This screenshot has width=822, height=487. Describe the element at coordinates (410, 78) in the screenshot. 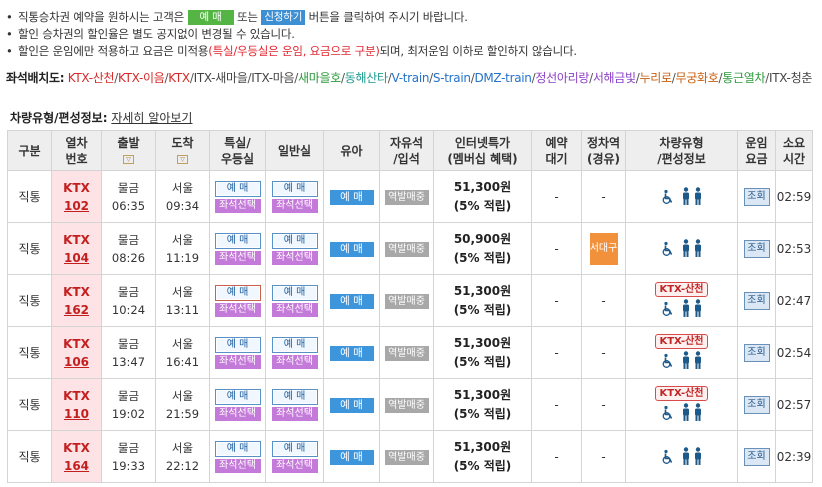

I see `seat-layout-link: V-train` at that location.